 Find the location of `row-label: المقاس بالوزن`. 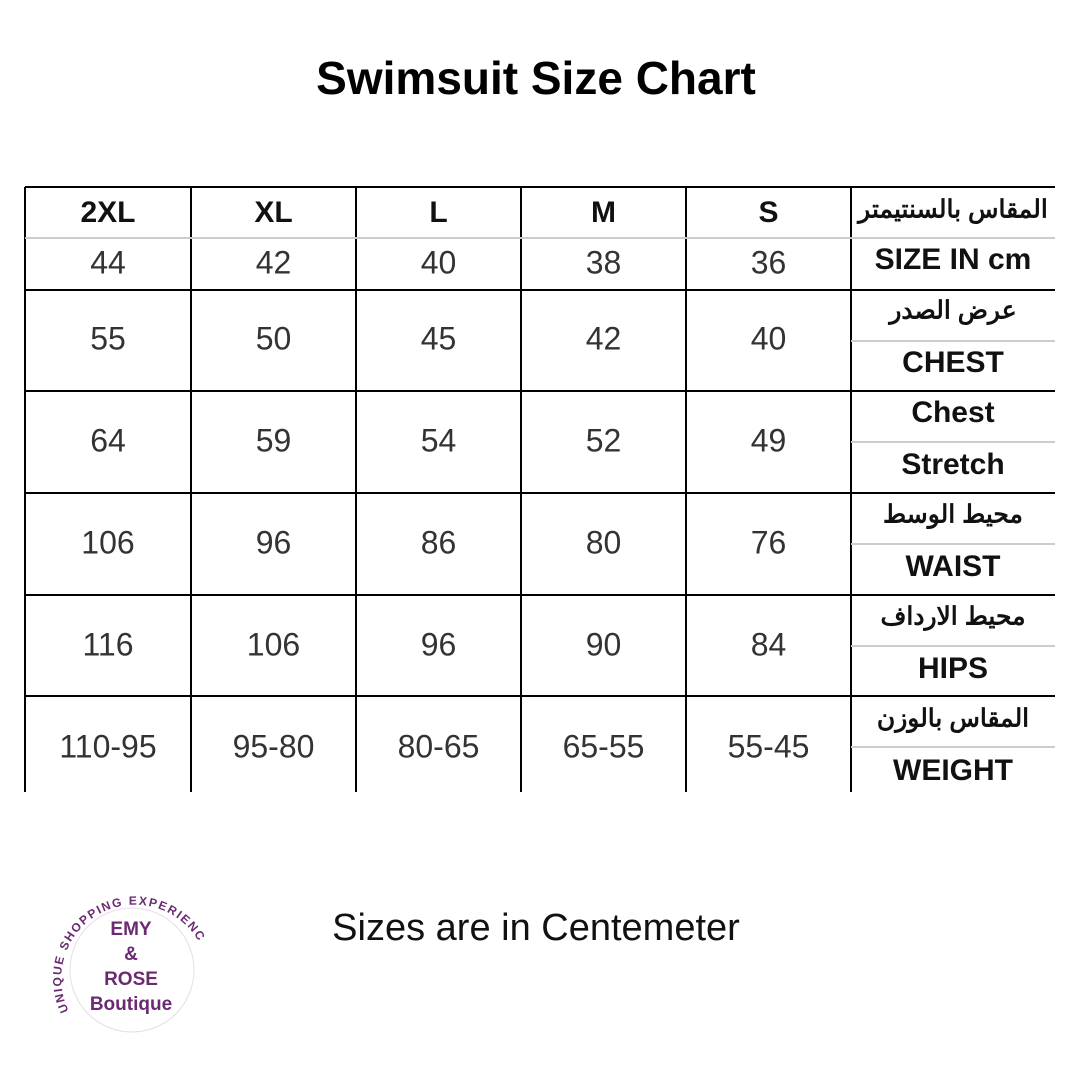

row-label: المقاس بالوزن is located at coordinates (953, 719).